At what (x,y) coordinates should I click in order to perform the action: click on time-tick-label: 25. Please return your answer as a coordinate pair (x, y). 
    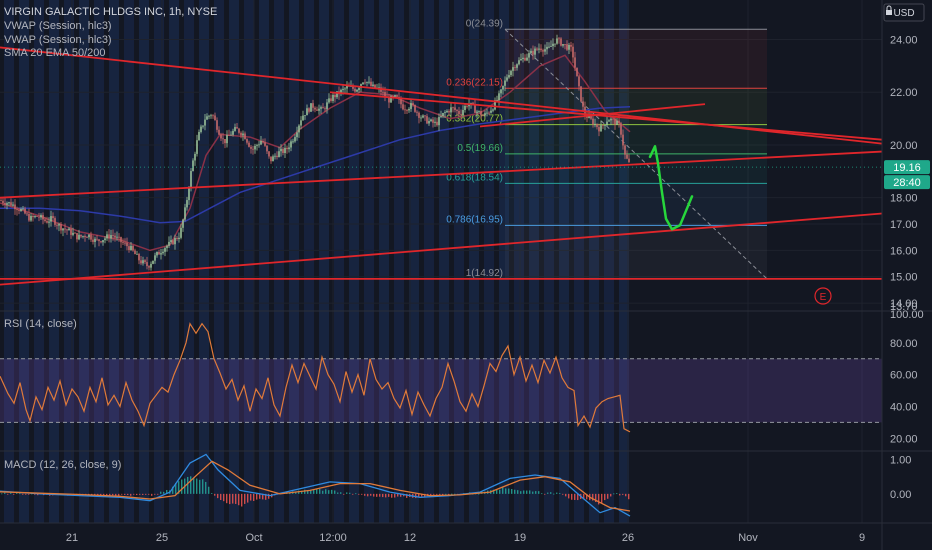
    Looking at the image, I should click on (162, 538).